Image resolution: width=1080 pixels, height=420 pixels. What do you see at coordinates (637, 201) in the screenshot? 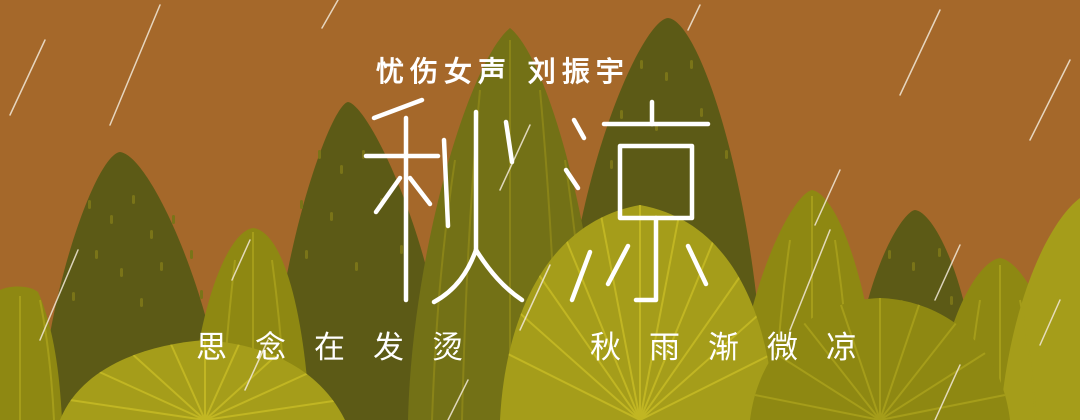
I see `title-char-liang` at bounding box center [637, 201].